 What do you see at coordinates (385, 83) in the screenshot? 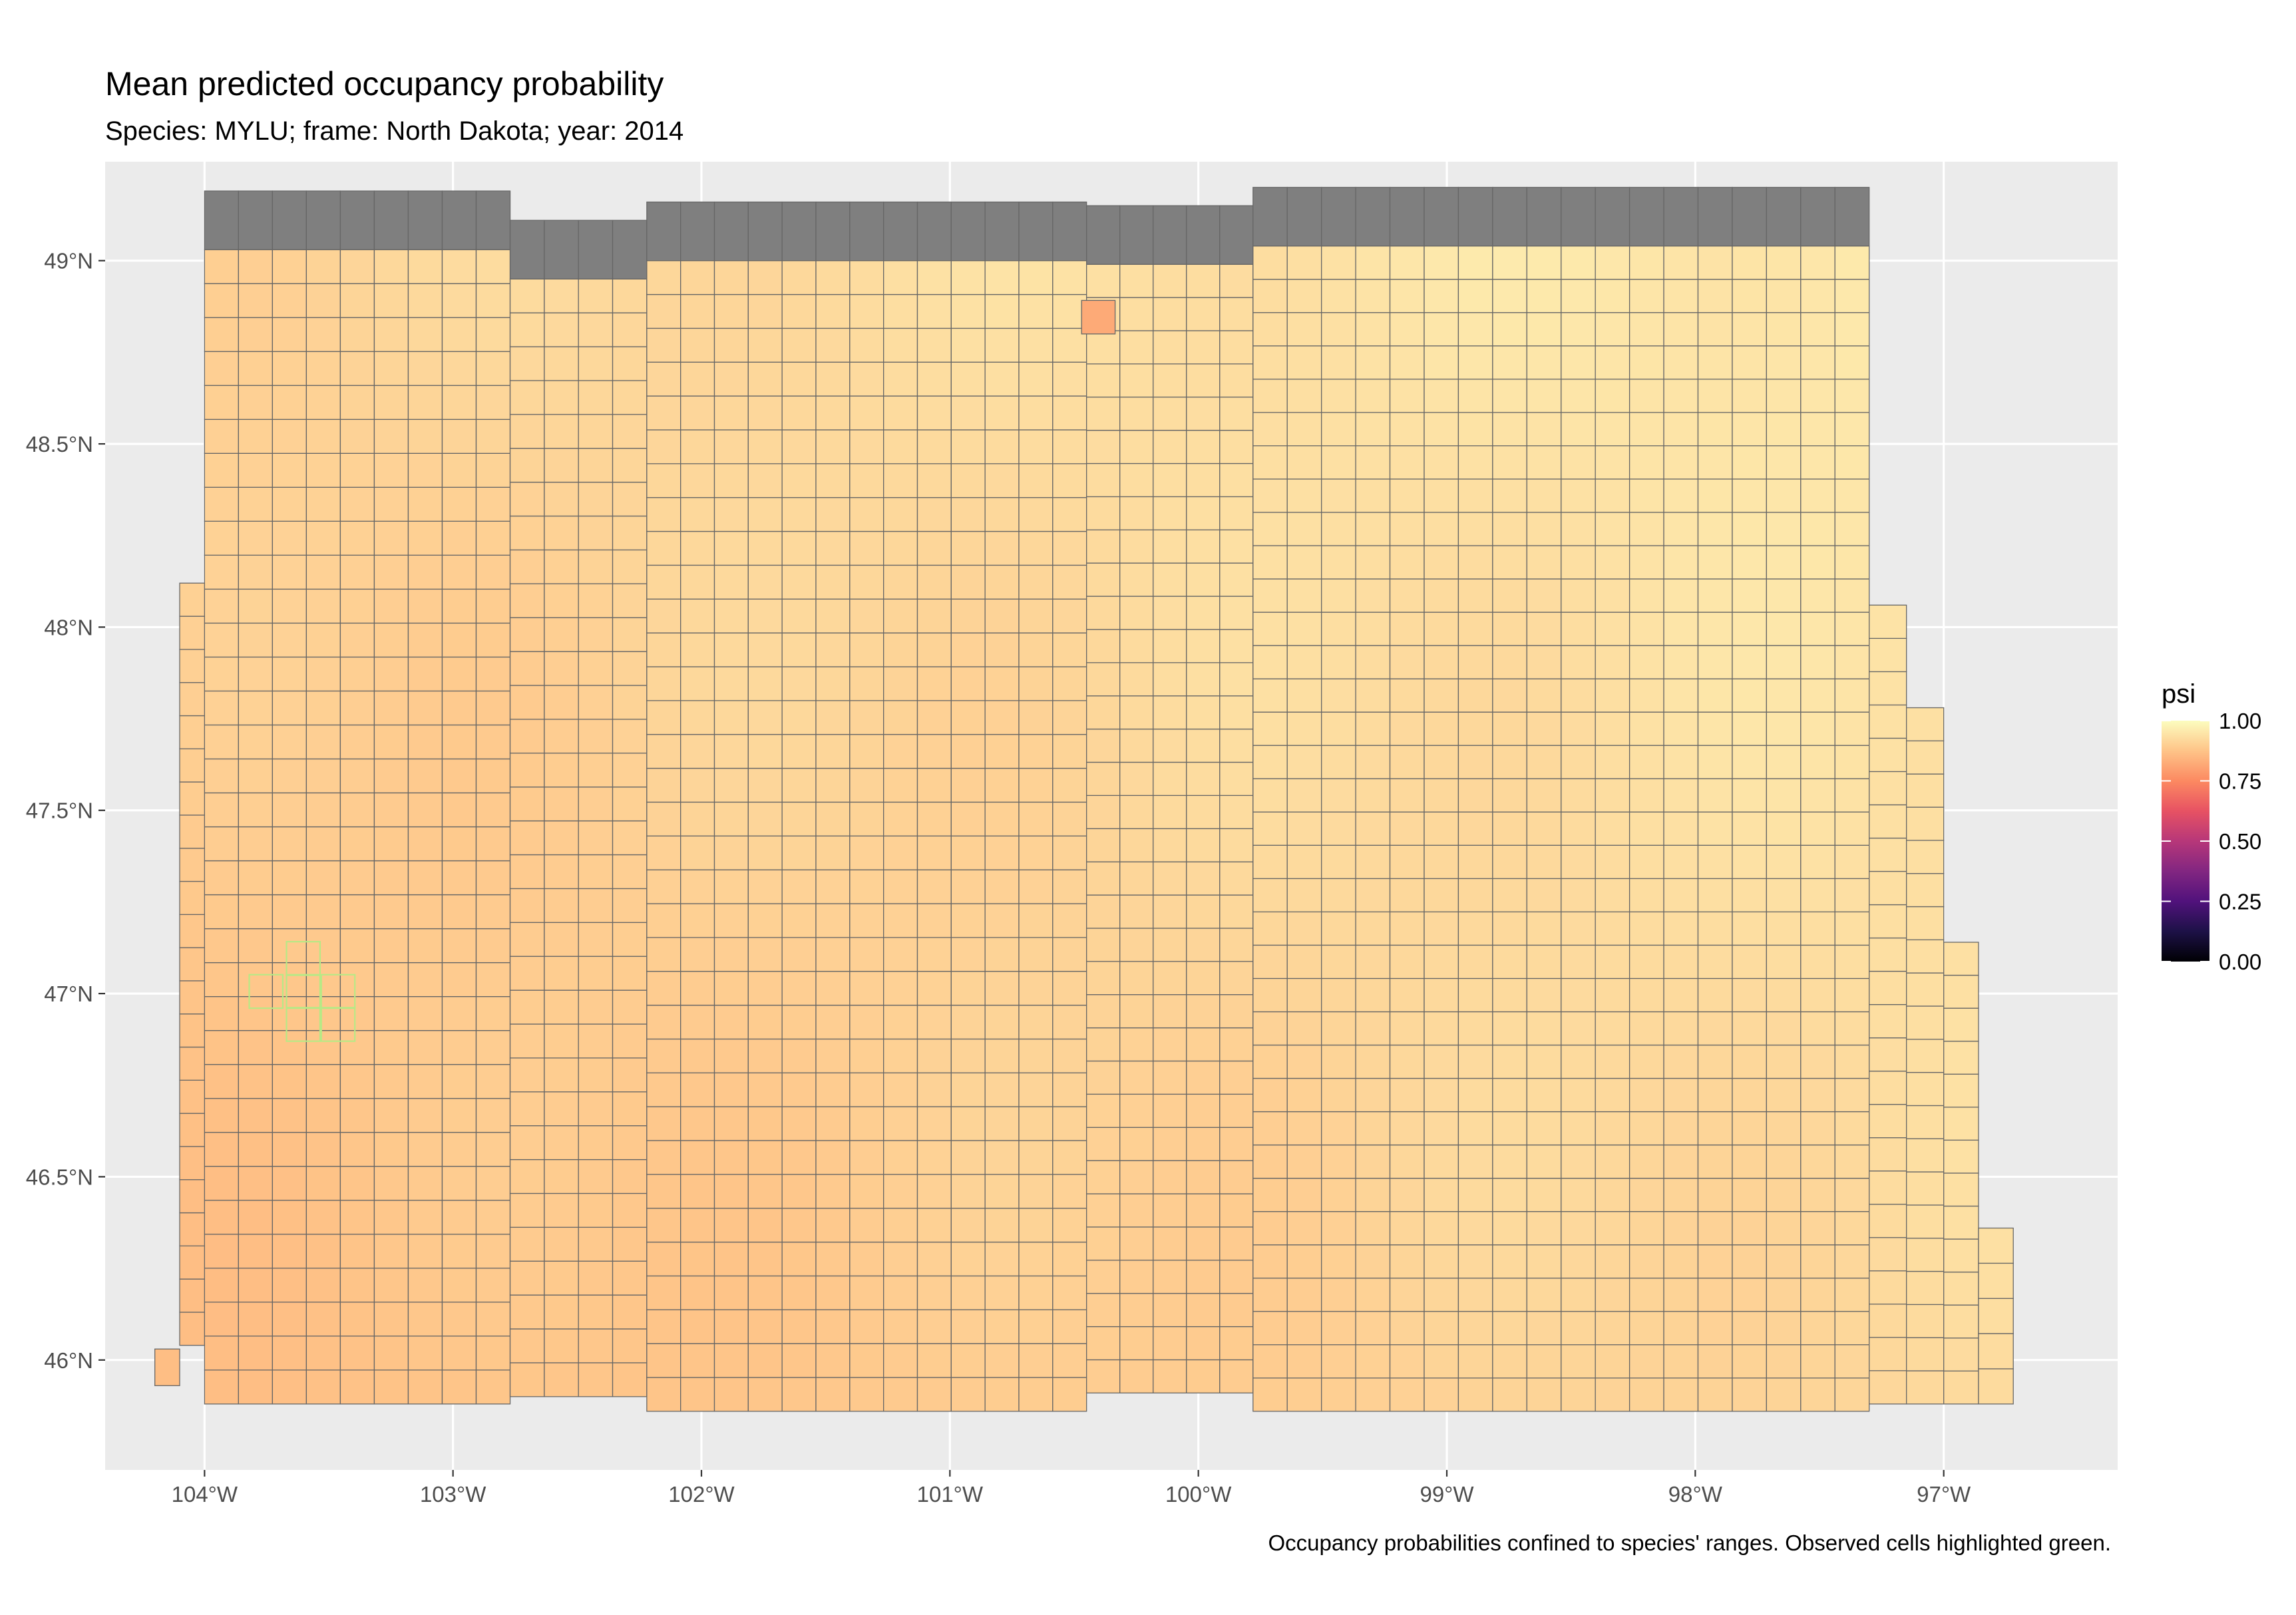
I see `chart-title: Mean predicted occupancy probability` at bounding box center [385, 83].